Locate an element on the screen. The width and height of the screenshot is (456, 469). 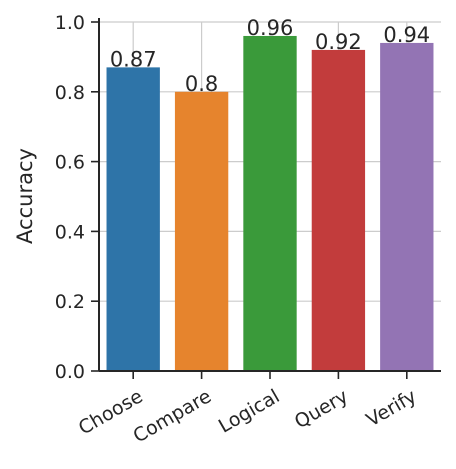
x-tick-label: Query is located at coordinates (321, 409).